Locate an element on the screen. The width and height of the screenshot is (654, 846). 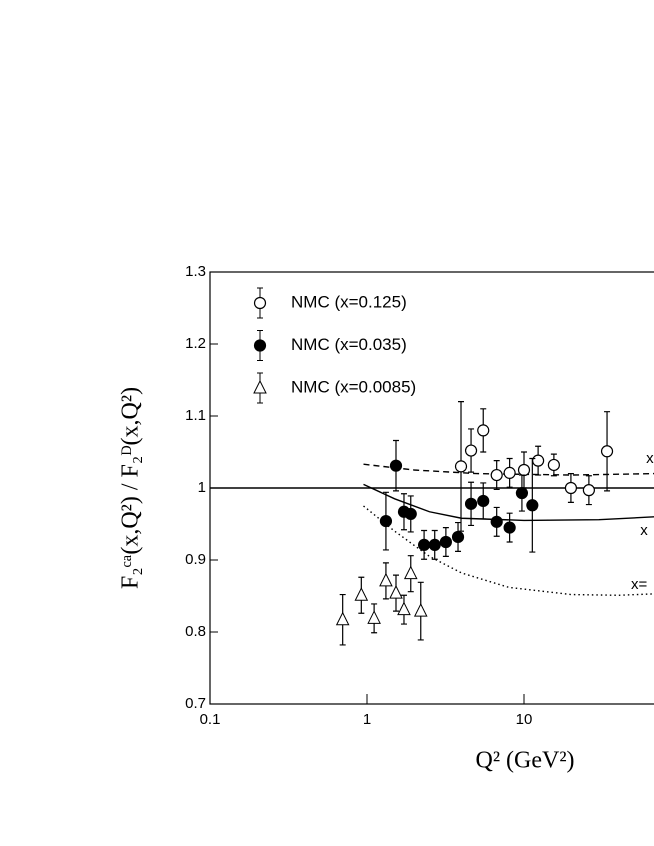
y-axis-label: F₂ᶜᵃ(x,Q²) / F₂ᴰ(x,Q²) is located at coordinates (131, 488).